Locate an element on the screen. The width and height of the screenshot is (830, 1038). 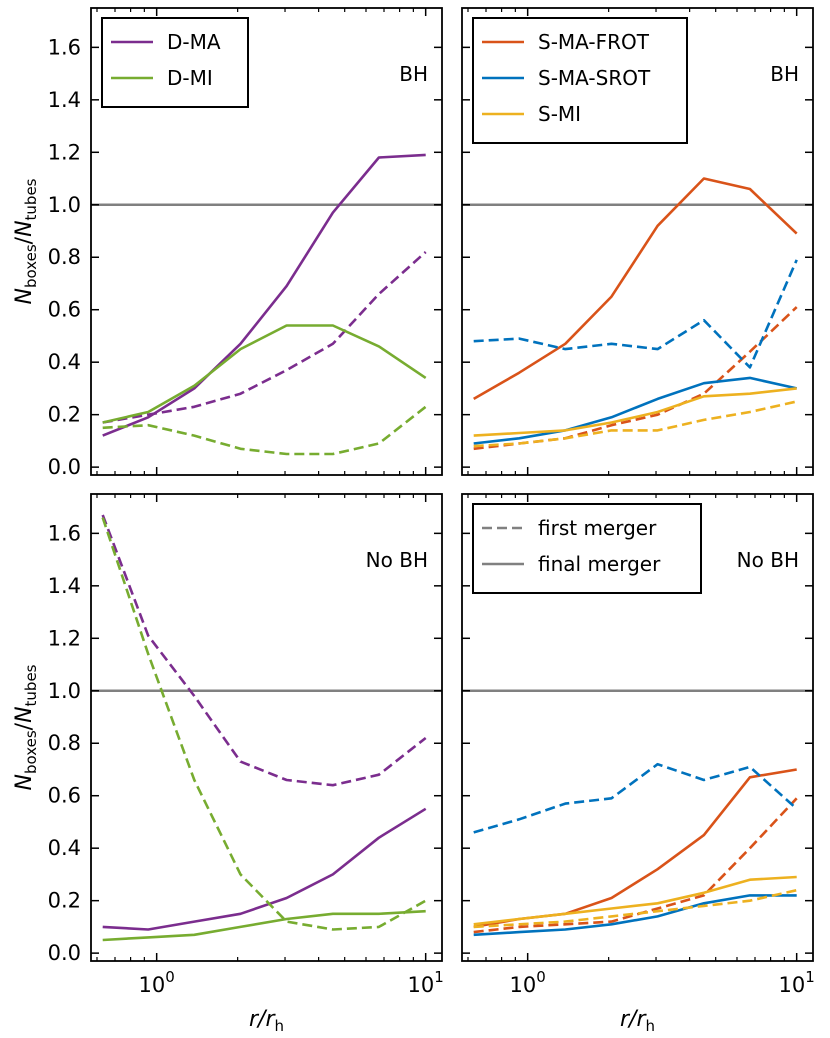
legend: first merger final merger is located at coordinates (587, 548).